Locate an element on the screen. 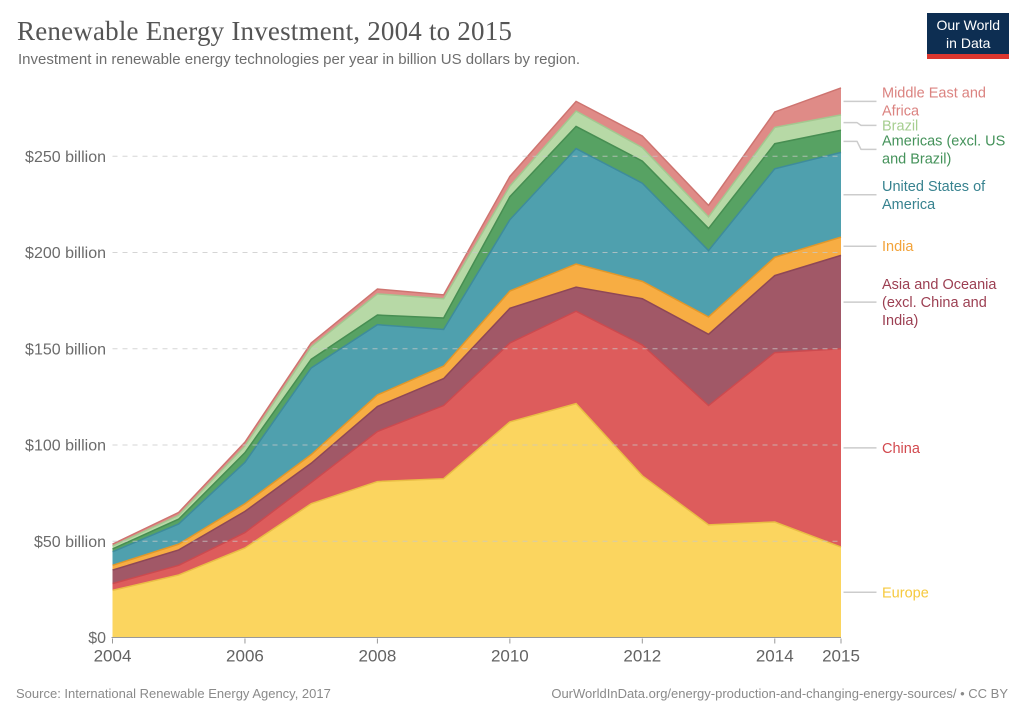 The height and width of the screenshot is (723, 1024). x-axis-label-2014: 2014 is located at coordinates (775, 656).